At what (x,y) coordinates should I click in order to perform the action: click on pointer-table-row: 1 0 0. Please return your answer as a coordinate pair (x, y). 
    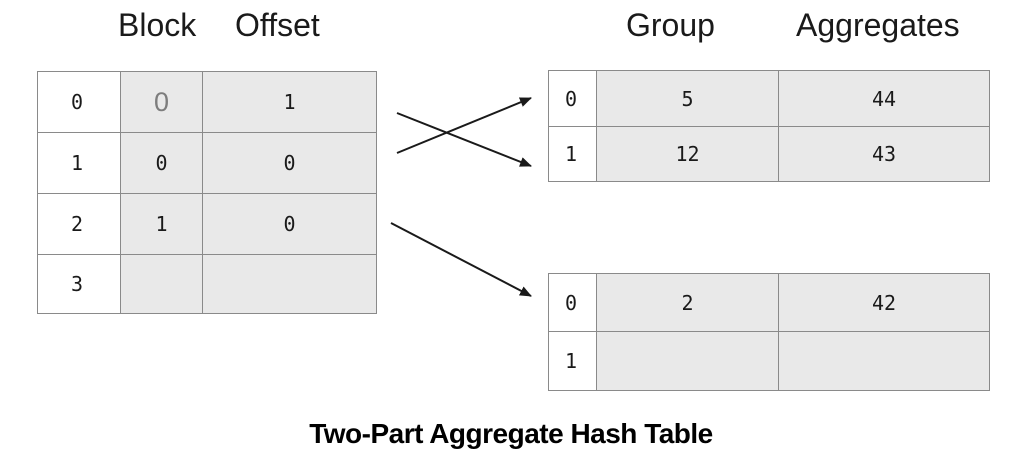
    Looking at the image, I should click on (207, 163).